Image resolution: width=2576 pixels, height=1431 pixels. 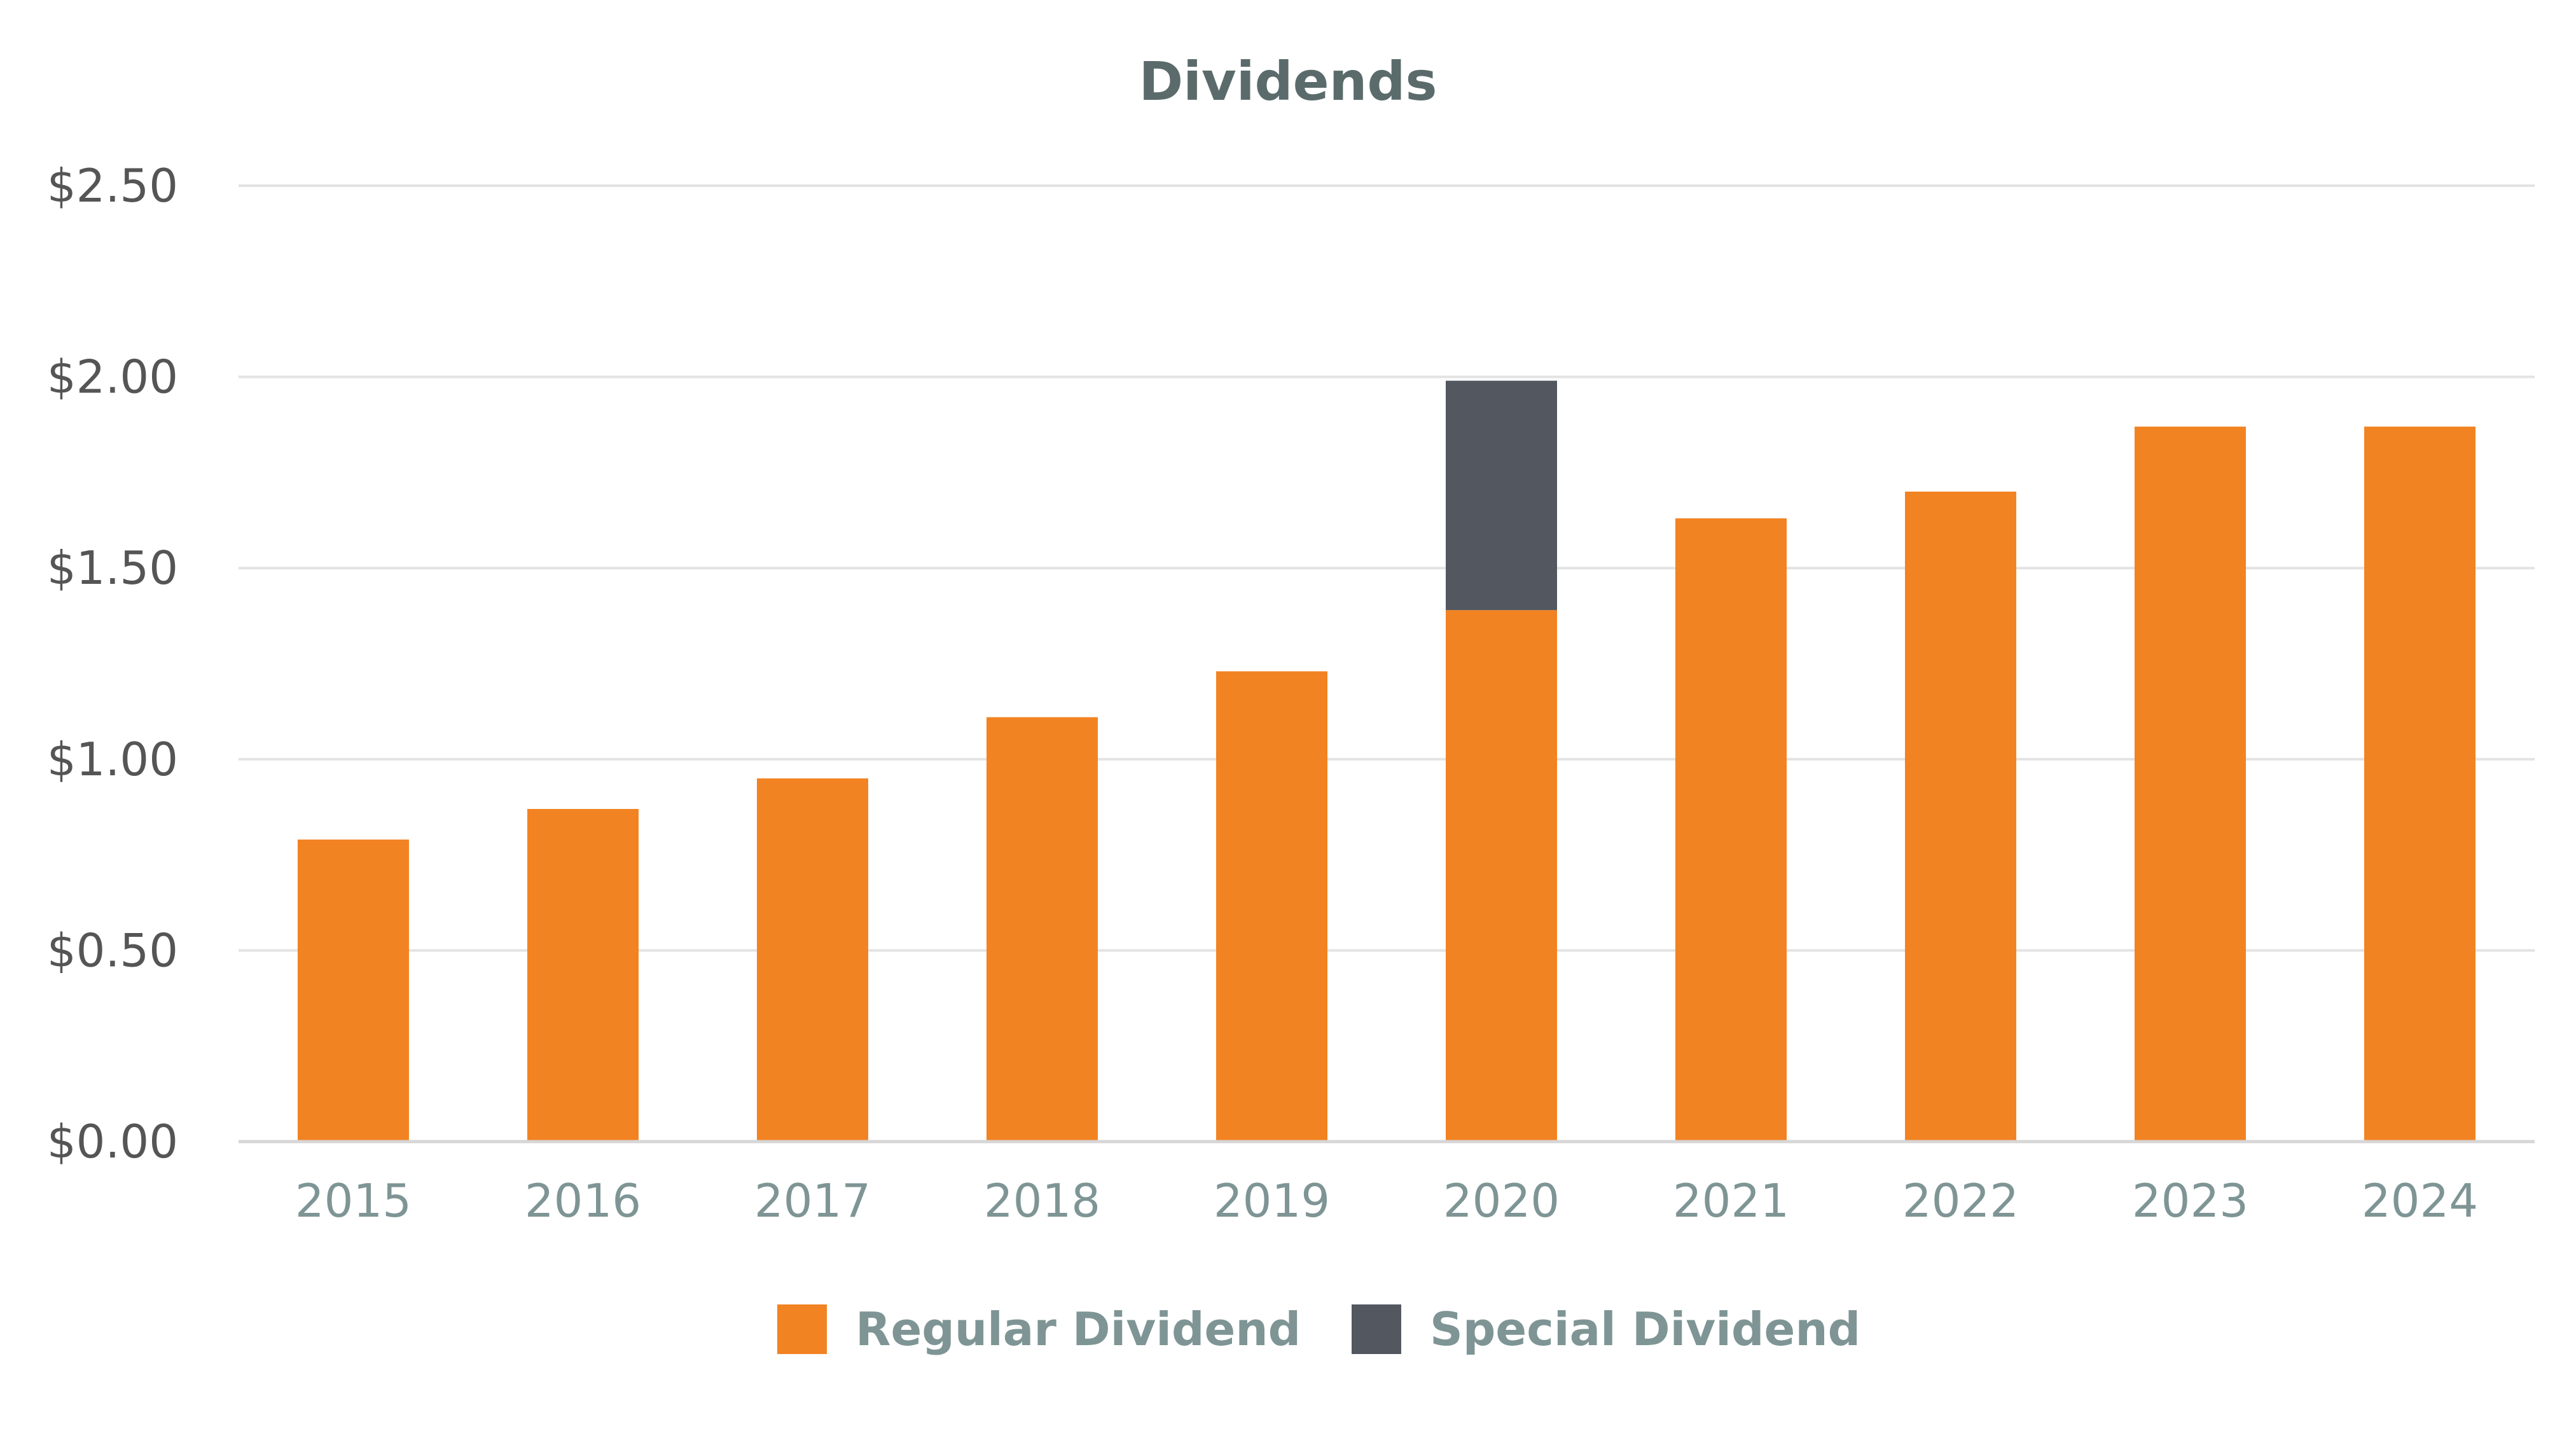 I want to click on x-tick-label: 2020, so click(x=1501, y=1200).